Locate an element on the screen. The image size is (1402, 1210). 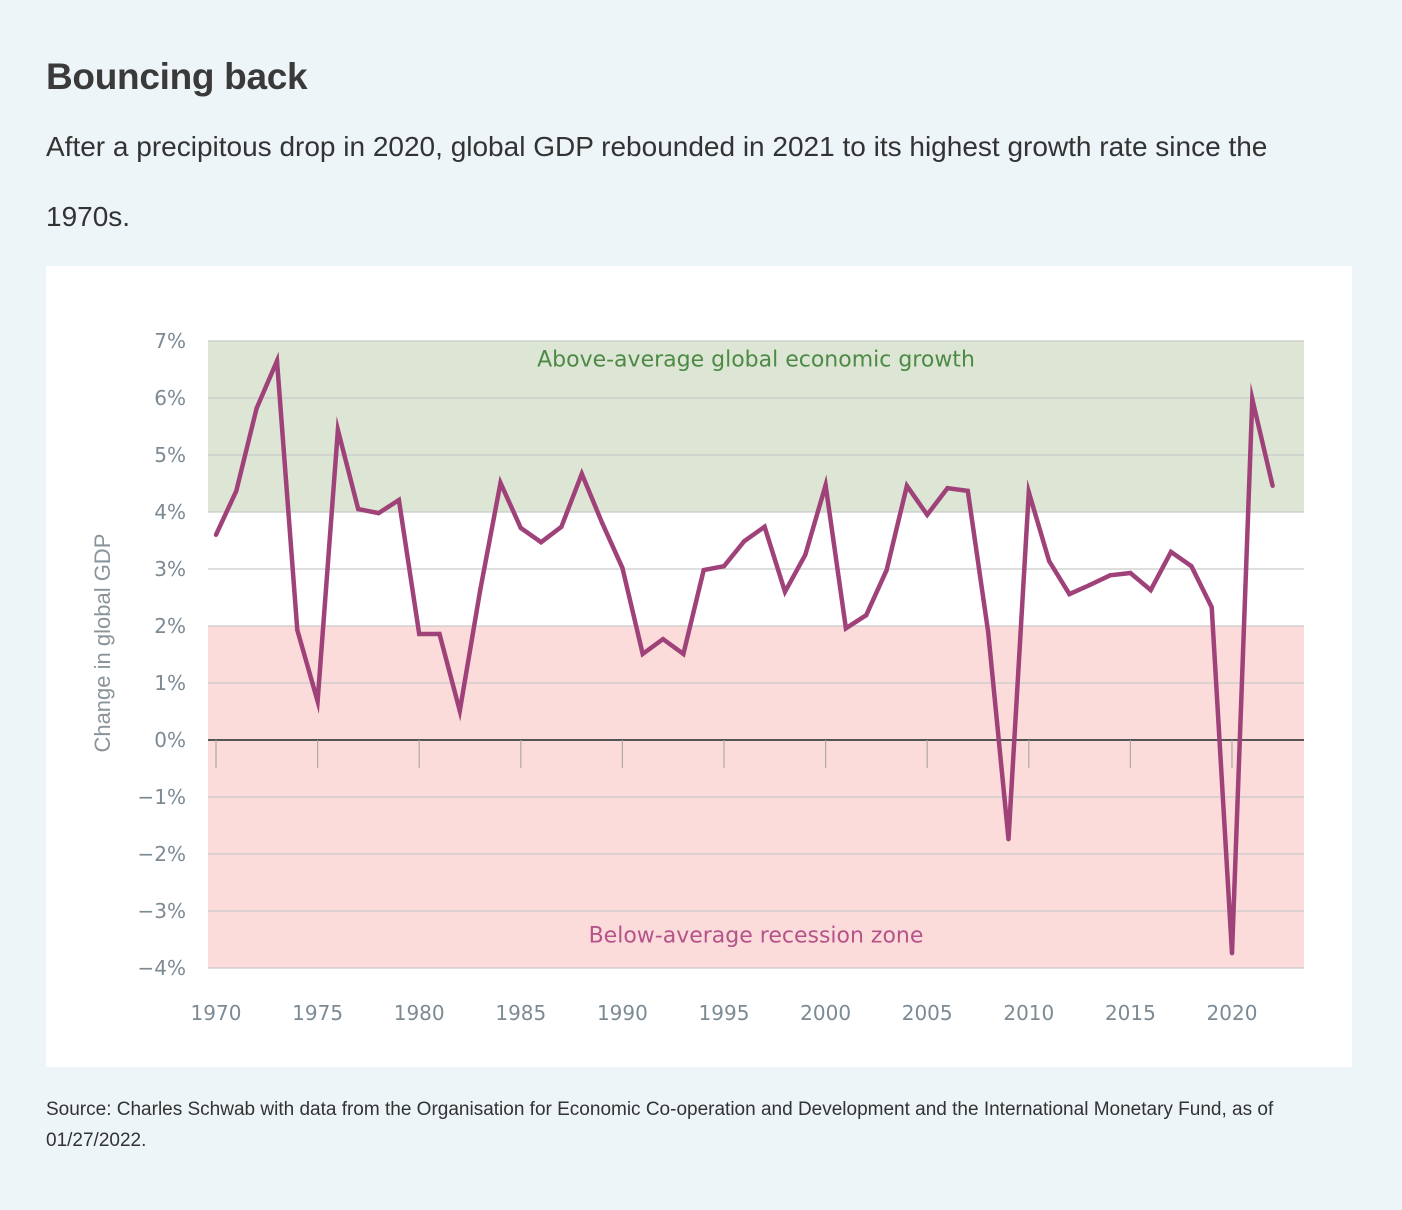
y-tick-label: −2% is located at coordinates (162, 854).